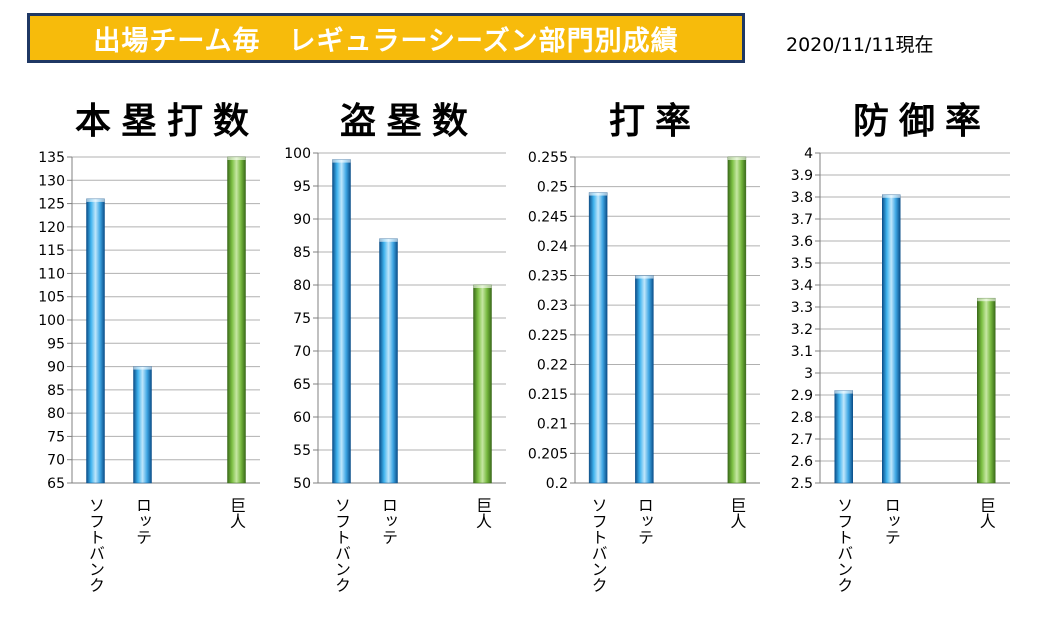  What do you see at coordinates (802, 176) in the screenshot?
I see `y-tick-label: 3.9` at bounding box center [802, 176].